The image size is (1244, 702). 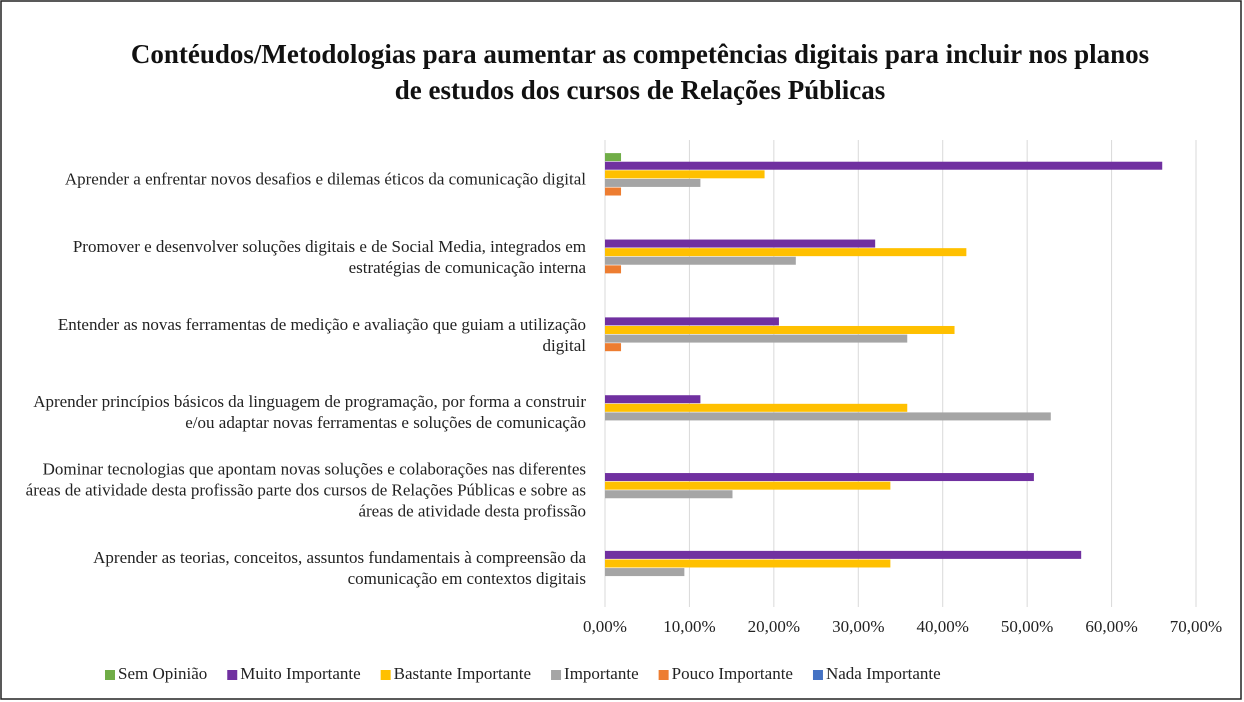 I want to click on legend-label: Bastante Importante, so click(x=462, y=673).